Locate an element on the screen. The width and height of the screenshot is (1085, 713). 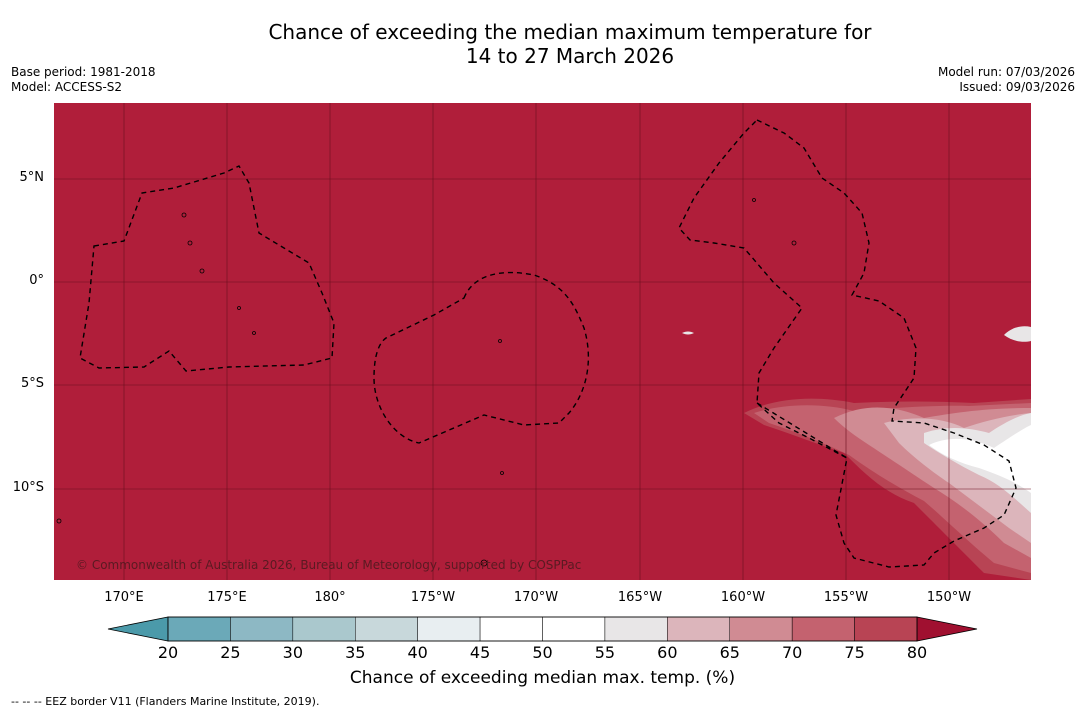
model-name: Model: ACCESS-S2 is located at coordinates (67, 87).